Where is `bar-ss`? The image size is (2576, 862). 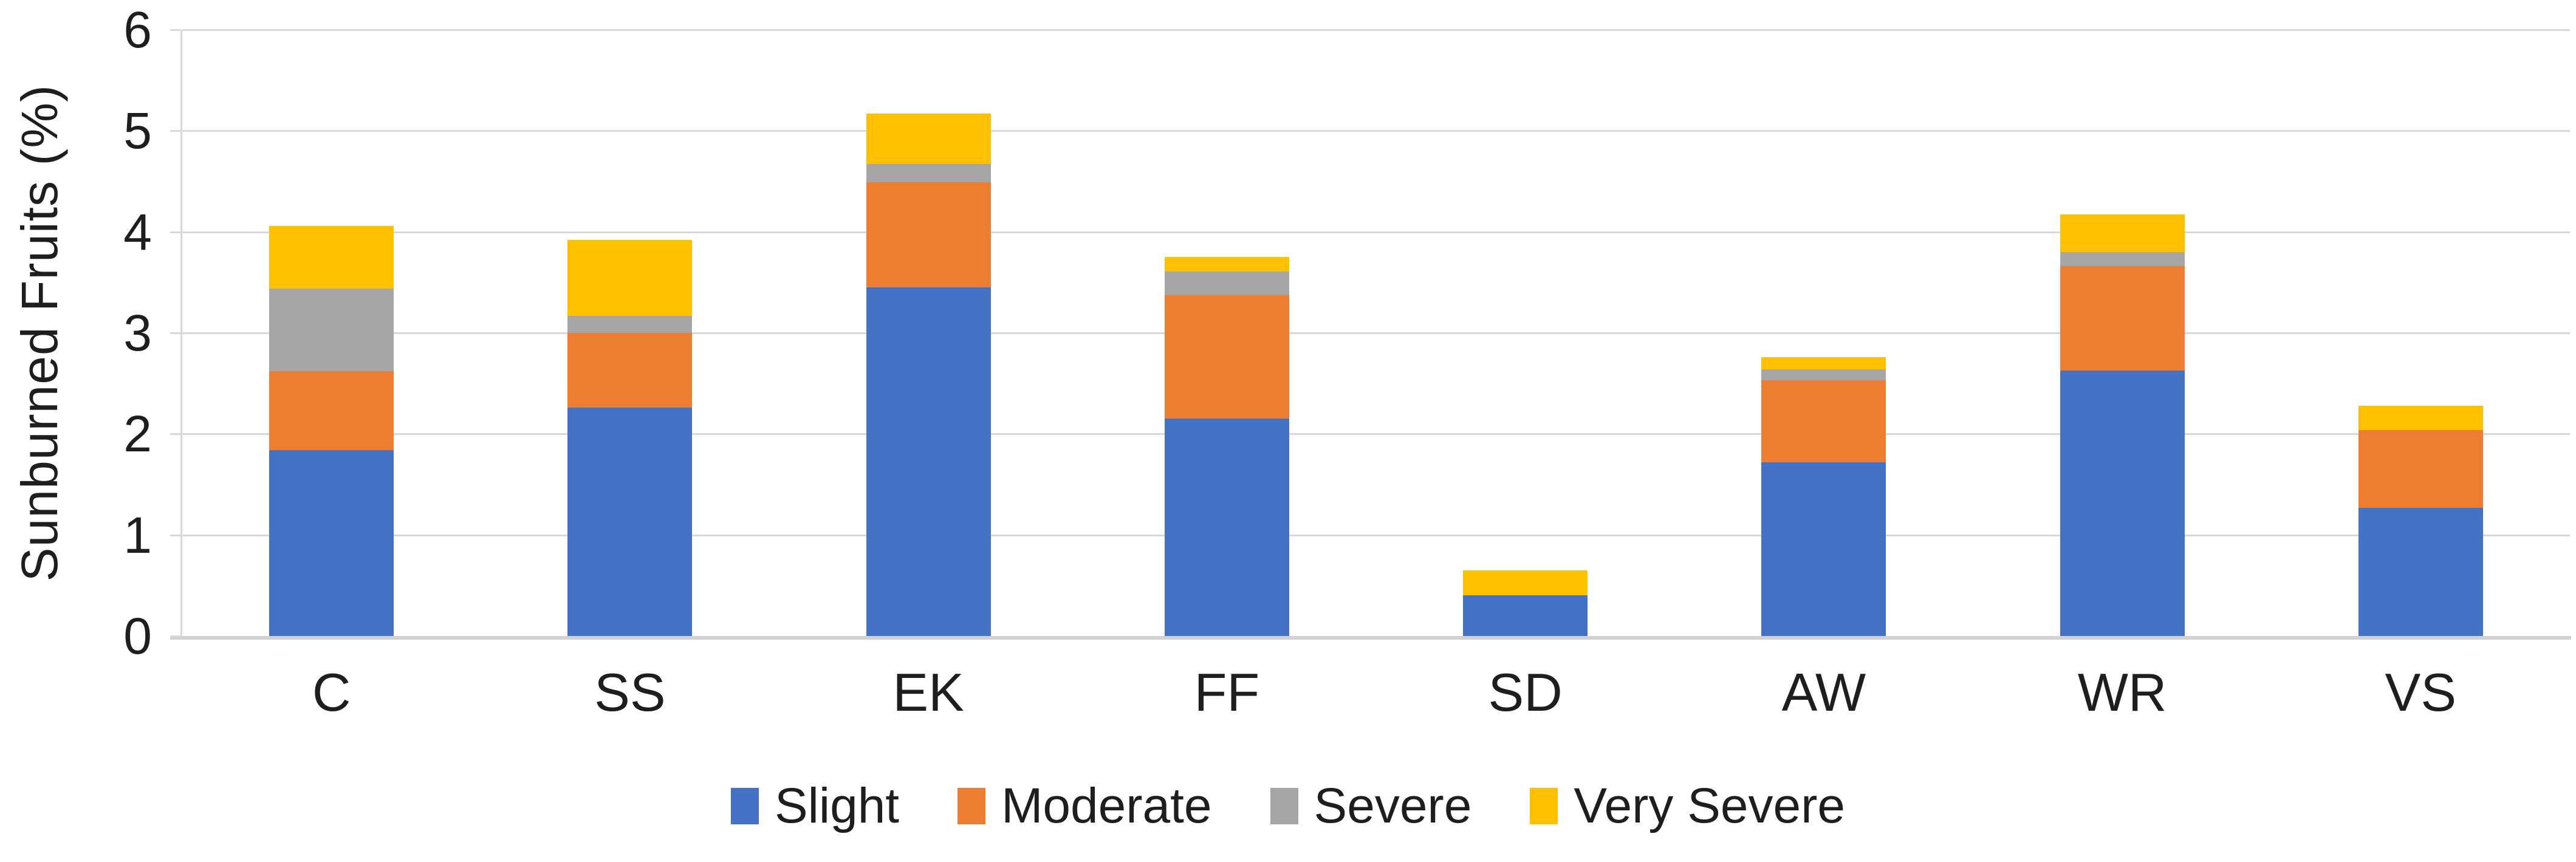
bar-ss is located at coordinates (630, 333).